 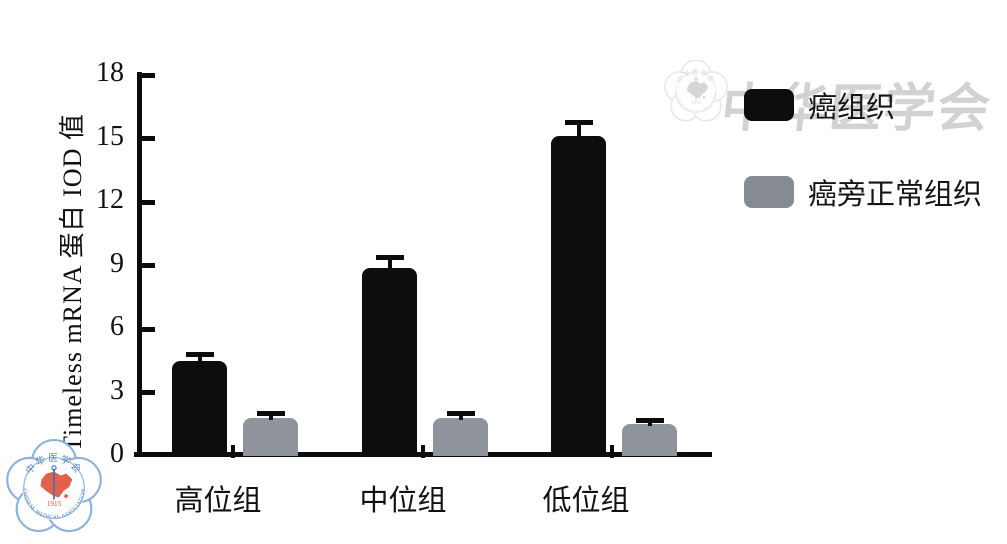 What do you see at coordinates (139, 264) in the screenshot?
I see `y-axis-line` at bounding box center [139, 264].